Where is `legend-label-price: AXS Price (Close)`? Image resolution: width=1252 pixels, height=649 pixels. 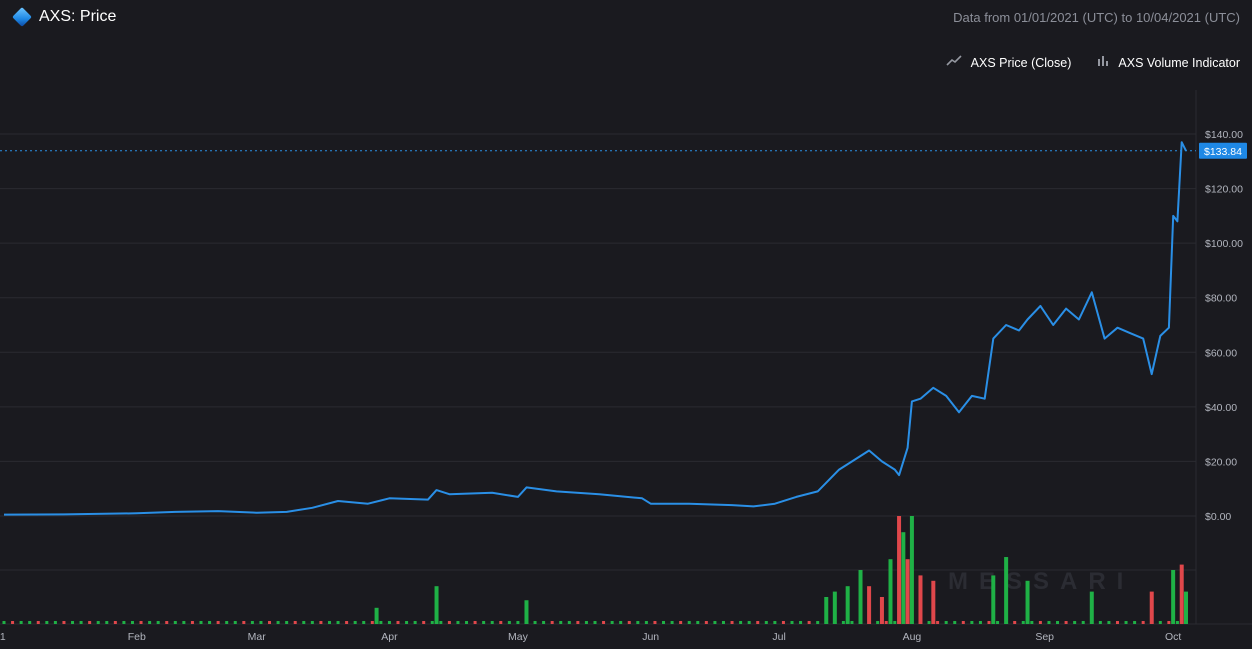
legend-label-price: AXS Price (Close) is located at coordinates (1021, 62).